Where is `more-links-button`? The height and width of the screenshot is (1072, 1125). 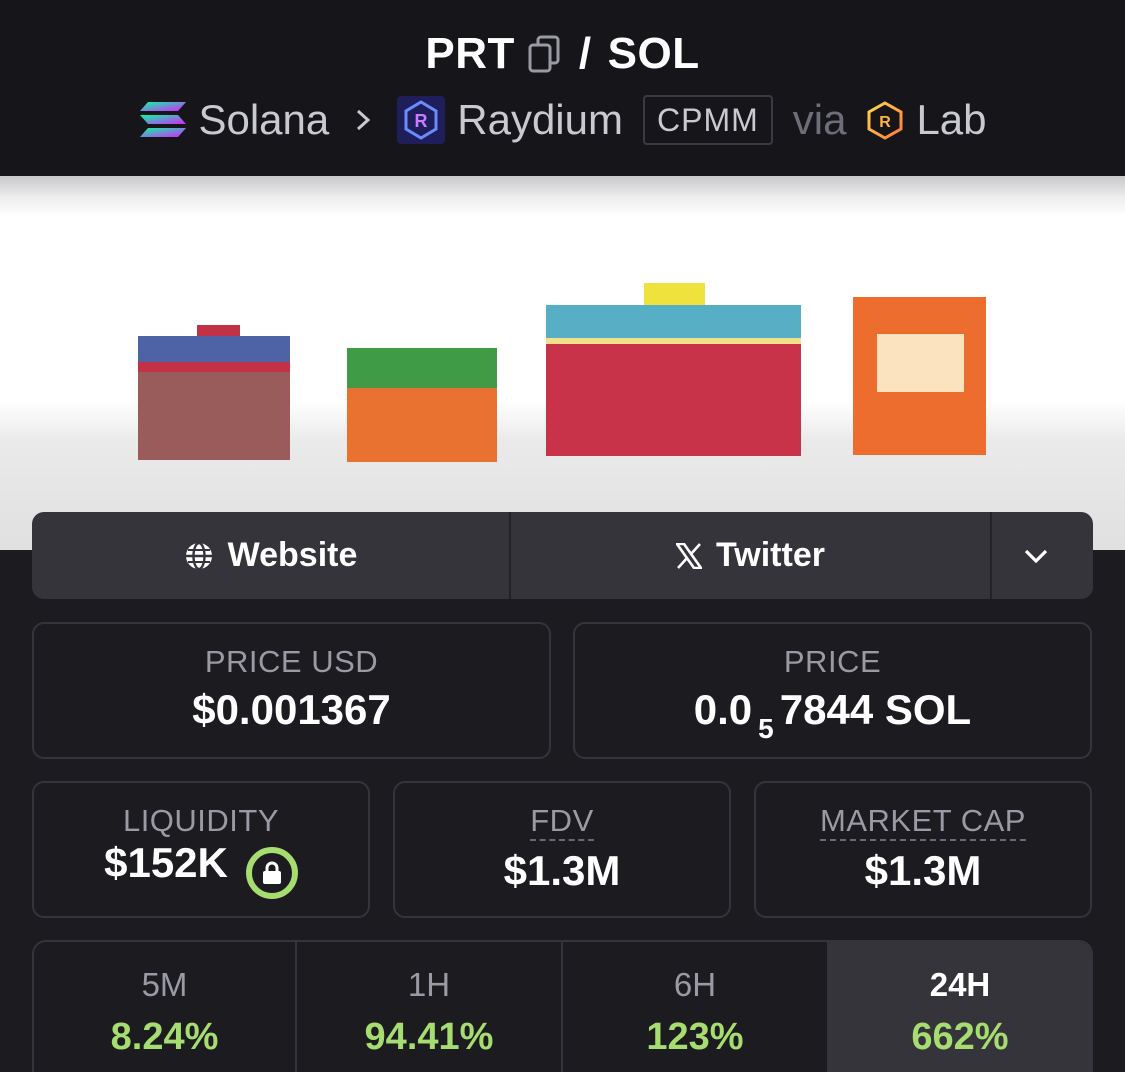 more-links-button is located at coordinates (1042, 555).